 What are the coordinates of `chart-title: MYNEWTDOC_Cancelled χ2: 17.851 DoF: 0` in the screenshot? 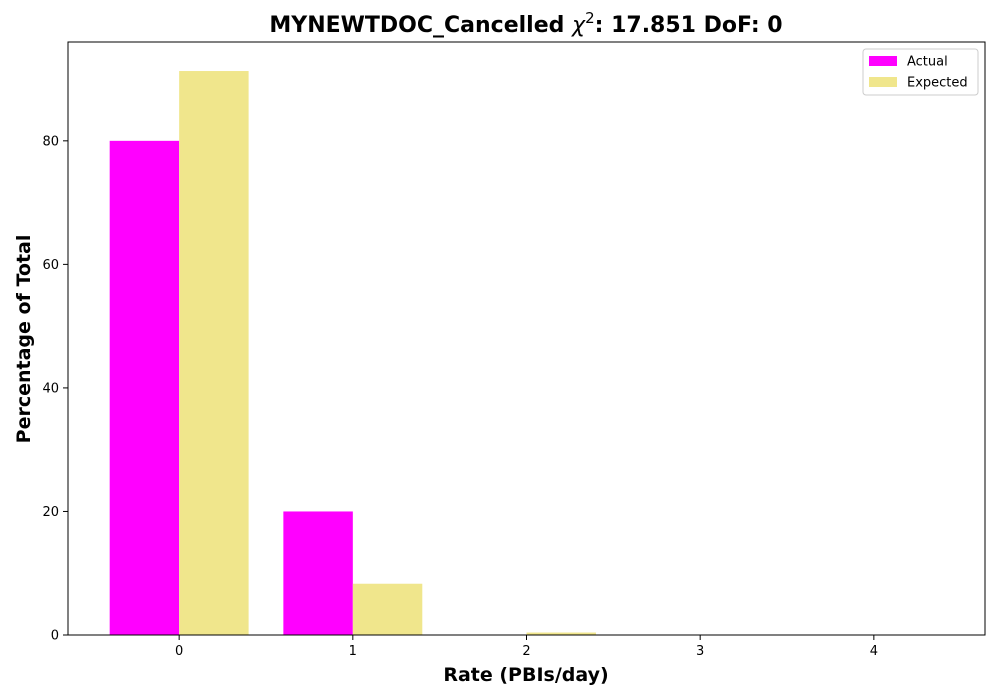 It's located at (525, 23).